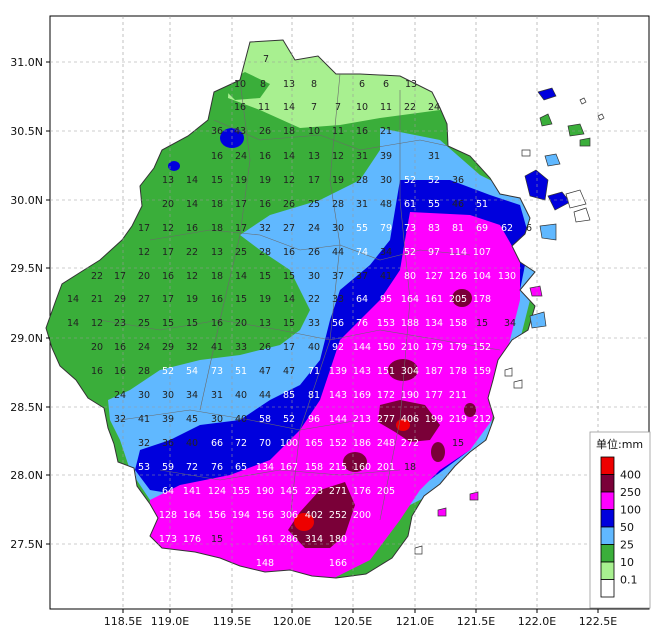  What do you see at coordinates (482, 204) in the screenshot?
I see `station-value: 51` at bounding box center [482, 204].